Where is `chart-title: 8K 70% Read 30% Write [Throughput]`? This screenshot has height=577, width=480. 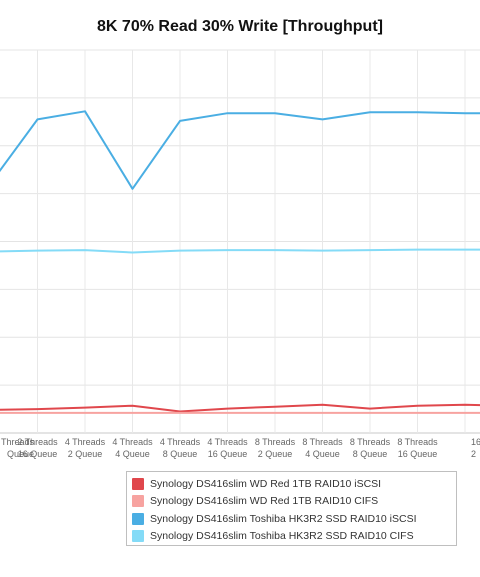
chart-title: 8K 70% Read 30% Write [Throughput] is located at coordinates (240, 26).